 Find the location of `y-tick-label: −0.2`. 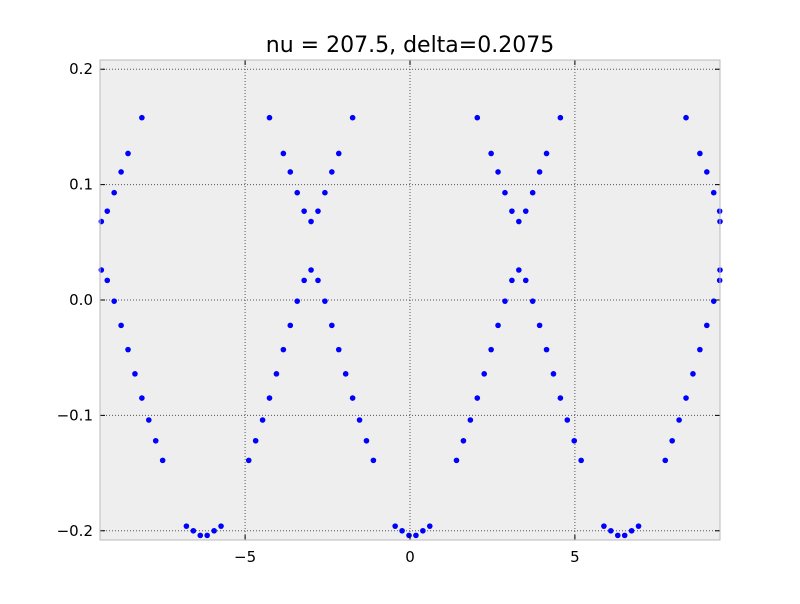

y-tick-label: −0.2 is located at coordinates (75, 531).